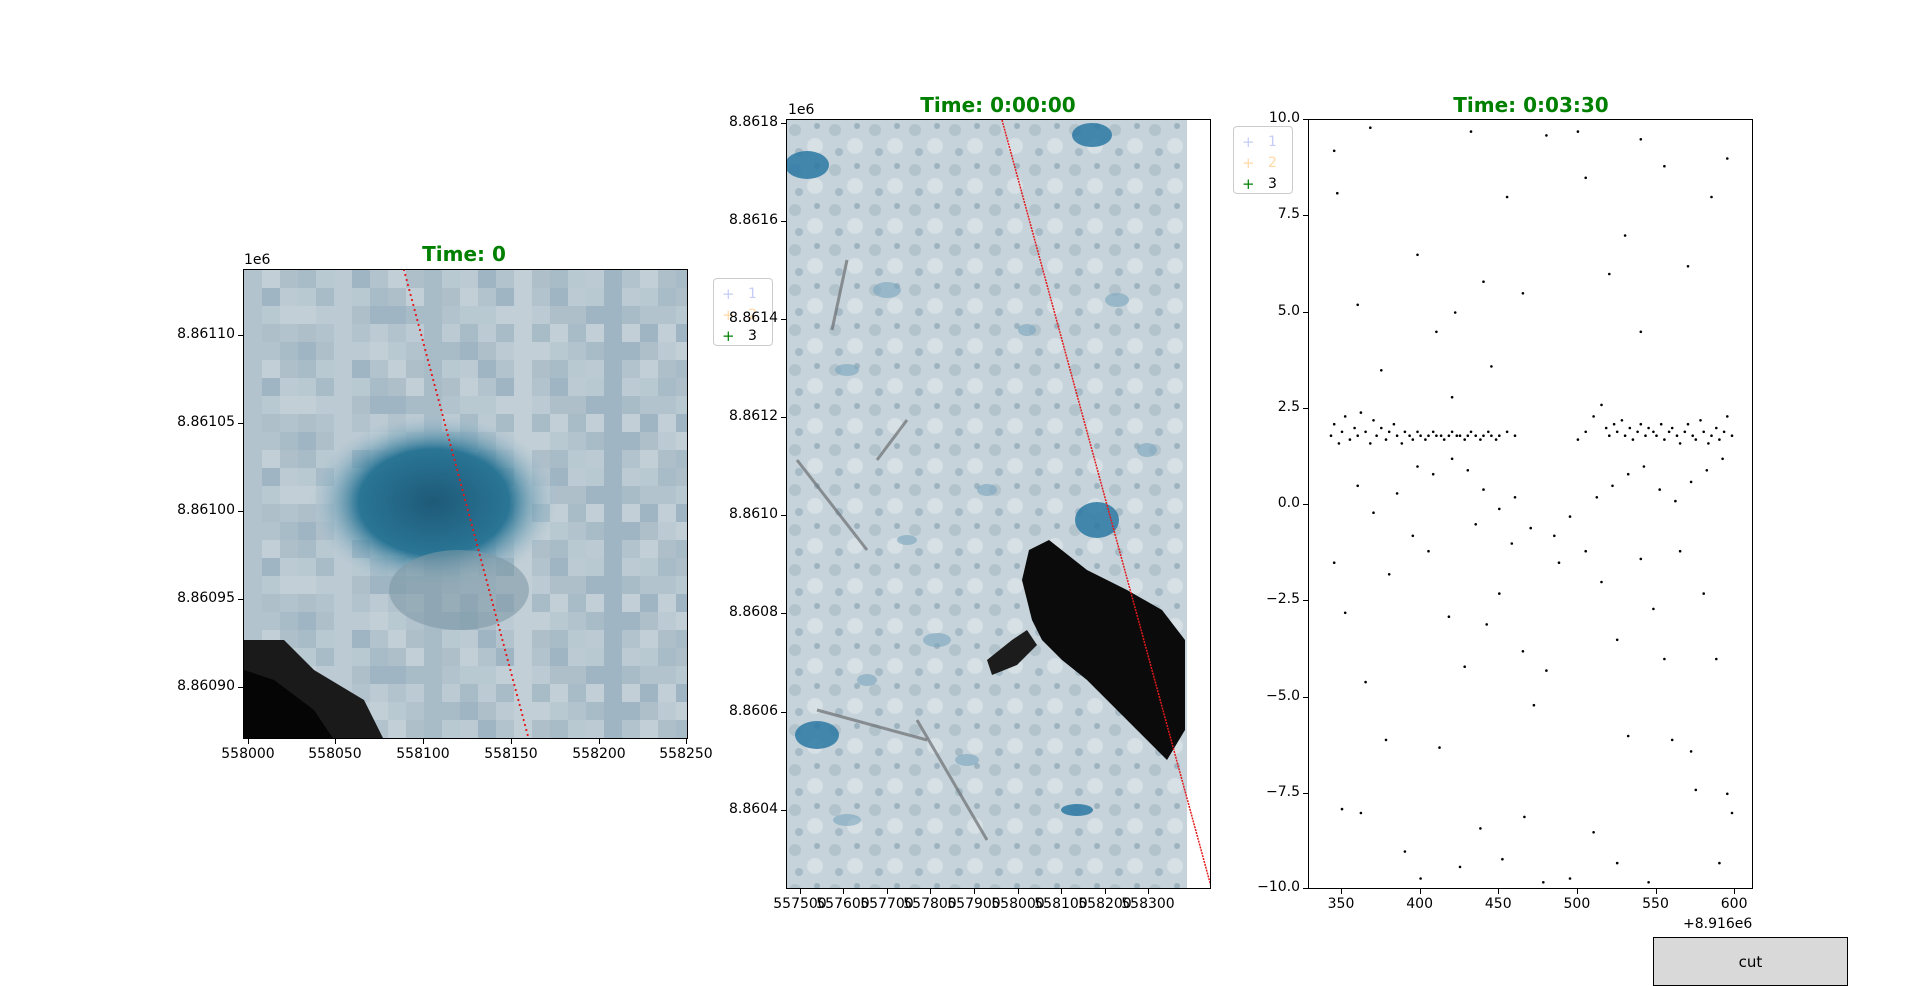 This screenshot has height=986, width=1920. Describe the element at coordinates (743, 293) in the screenshot. I see `legend-entry-1: +1` at that location.